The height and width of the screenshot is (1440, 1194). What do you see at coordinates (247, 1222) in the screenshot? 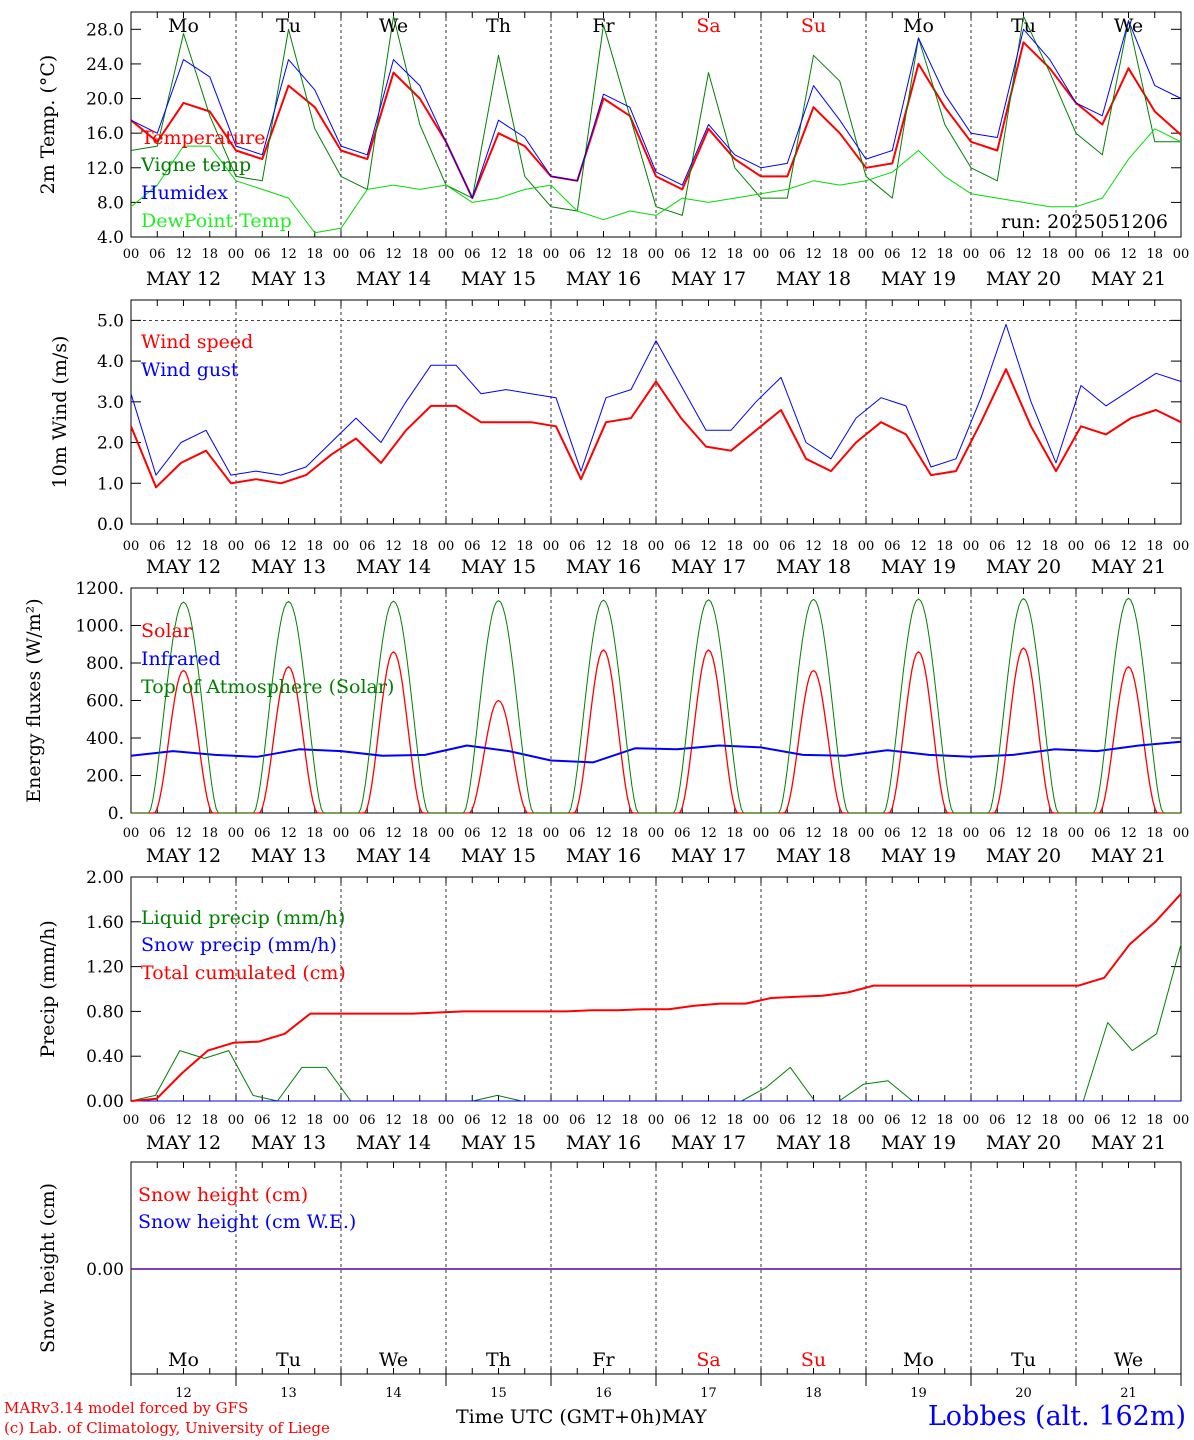
I see `legend-entry: Snow height (cm W.E.)` at bounding box center [247, 1222].